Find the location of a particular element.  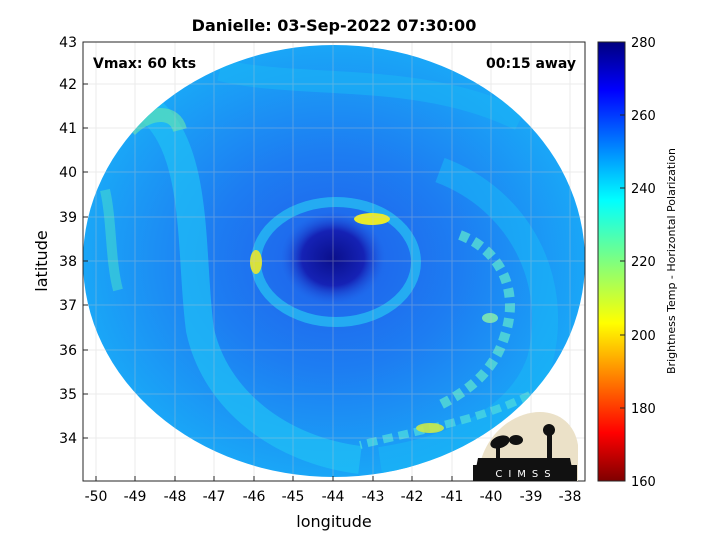

warm-spot-west is located at coordinates (256, 262).